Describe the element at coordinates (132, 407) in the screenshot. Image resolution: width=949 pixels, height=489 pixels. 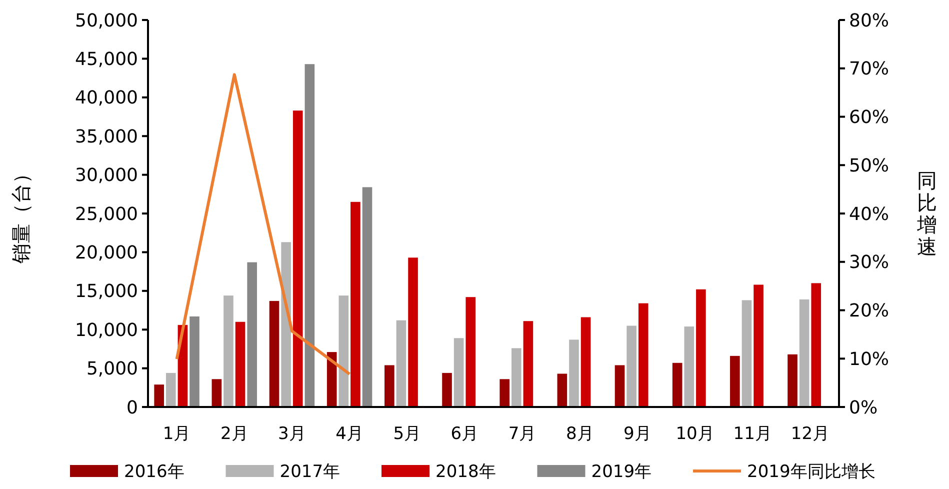
I see `y-tick-label: 0` at that location.